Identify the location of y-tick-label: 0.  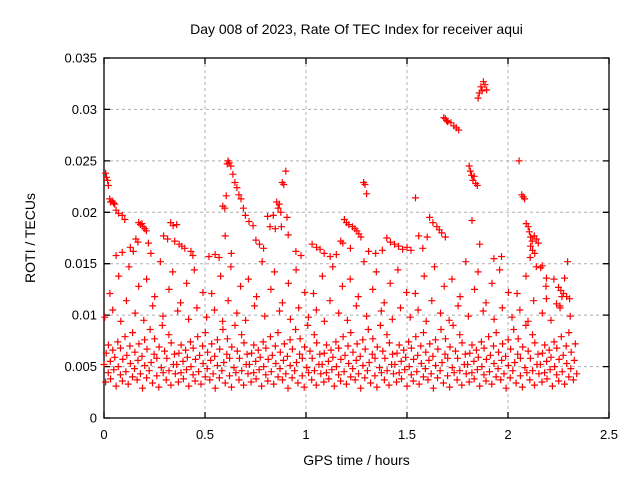
(93, 418).